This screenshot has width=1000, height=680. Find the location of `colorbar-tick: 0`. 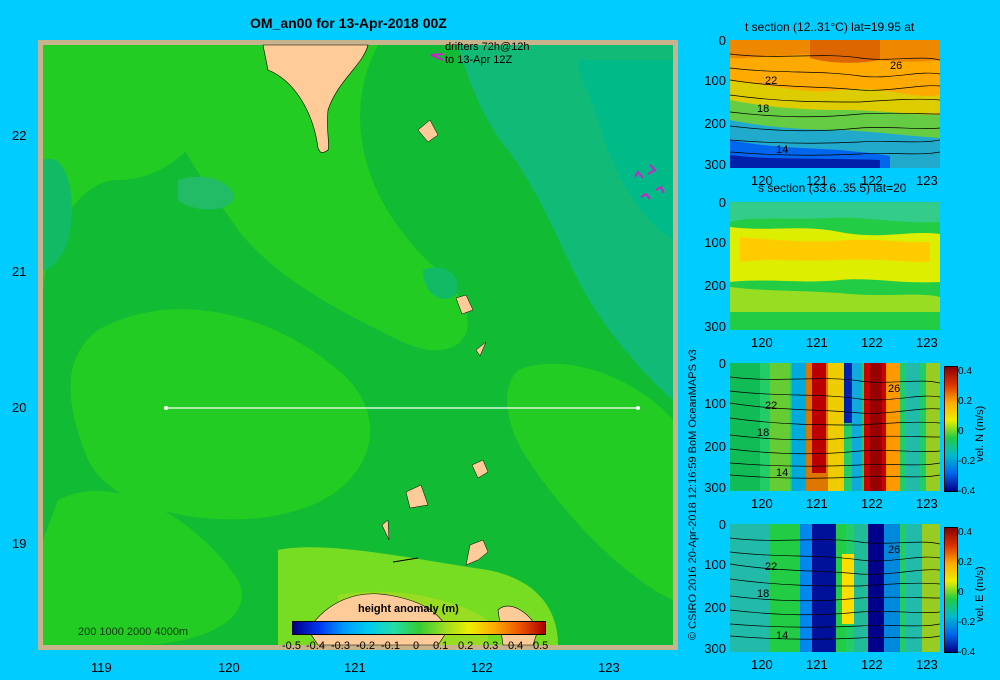

colorbar-tick: 0 is located at coordinates (416, 646).